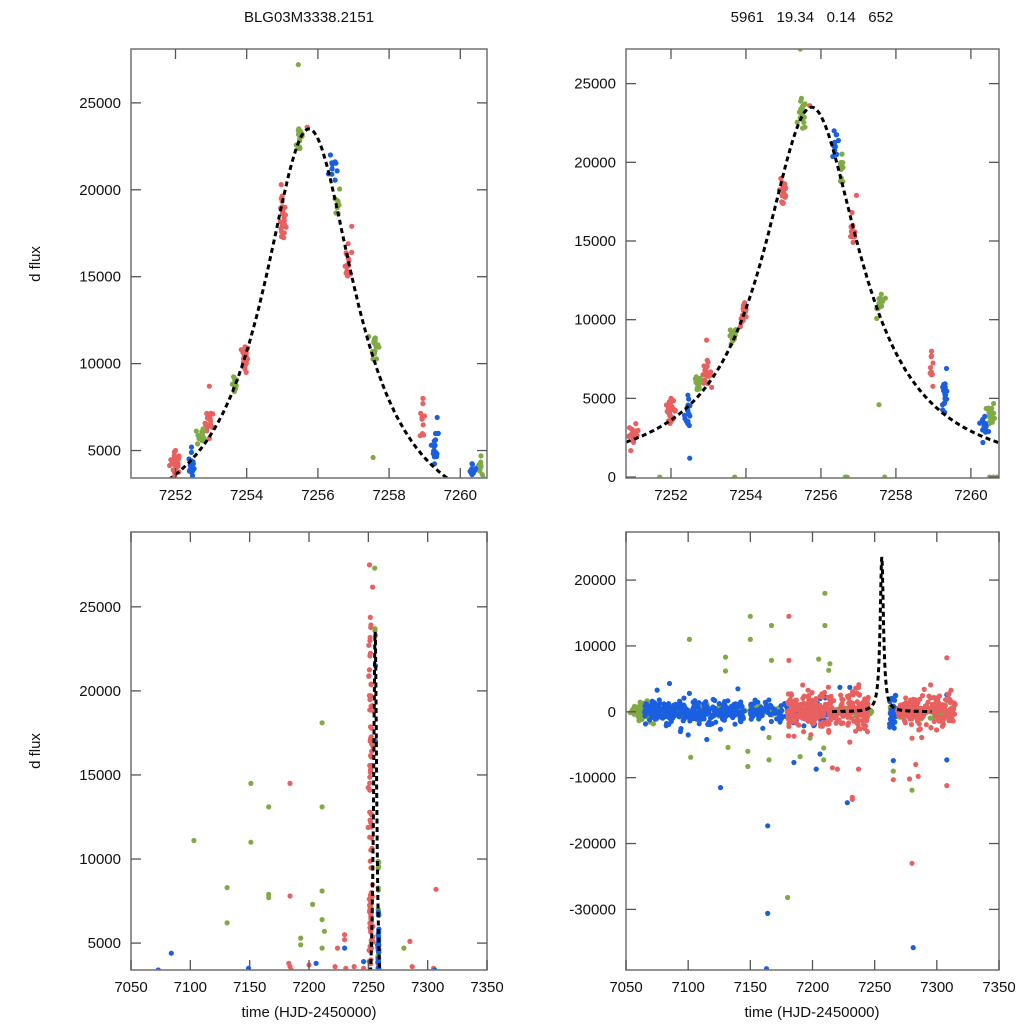  What do you see at coordinates (592, 909) in the screenshot?
I see `y-tick-label: -30000` at bounding box center [592, 909].